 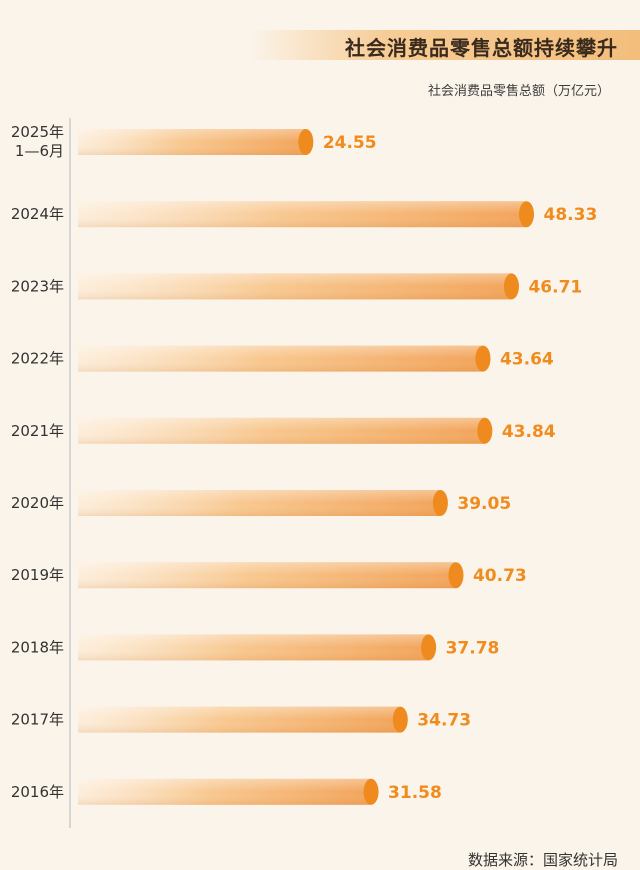 I want to click on category-label: 2022年, so click(x=37, y=359).